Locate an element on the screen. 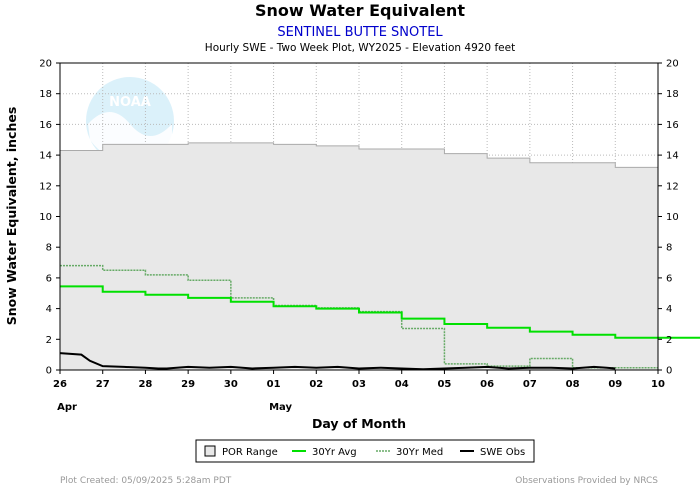 This screenshot has width=700, height=504. y-tick-label-left: 10 is located at coordinates (45, 217).